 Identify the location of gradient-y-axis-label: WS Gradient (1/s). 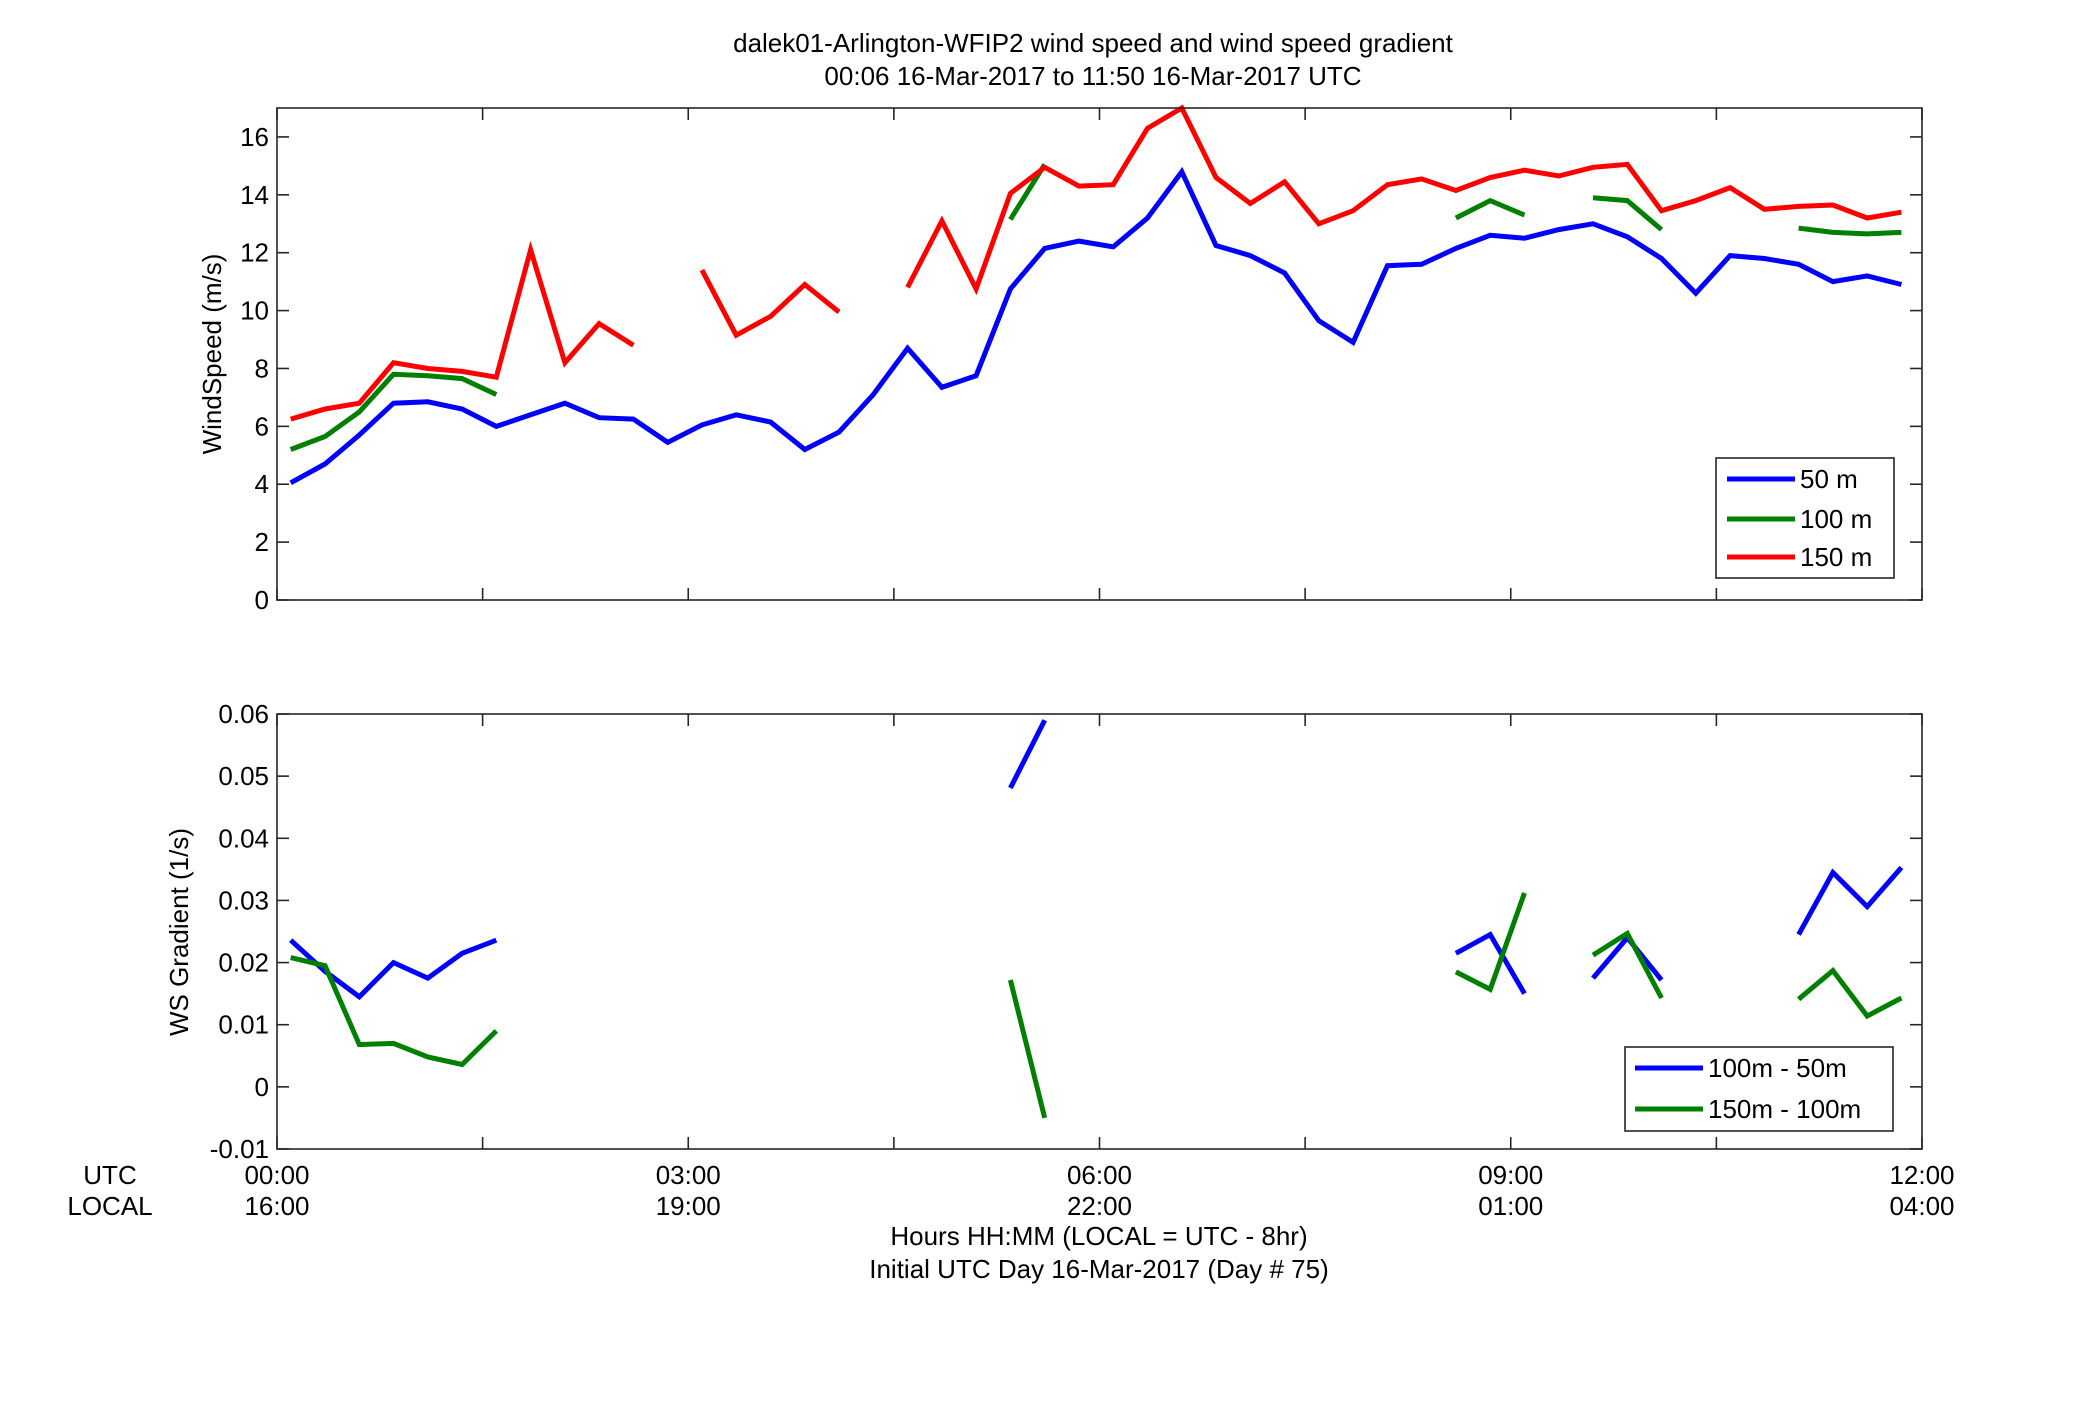
(179, 932).